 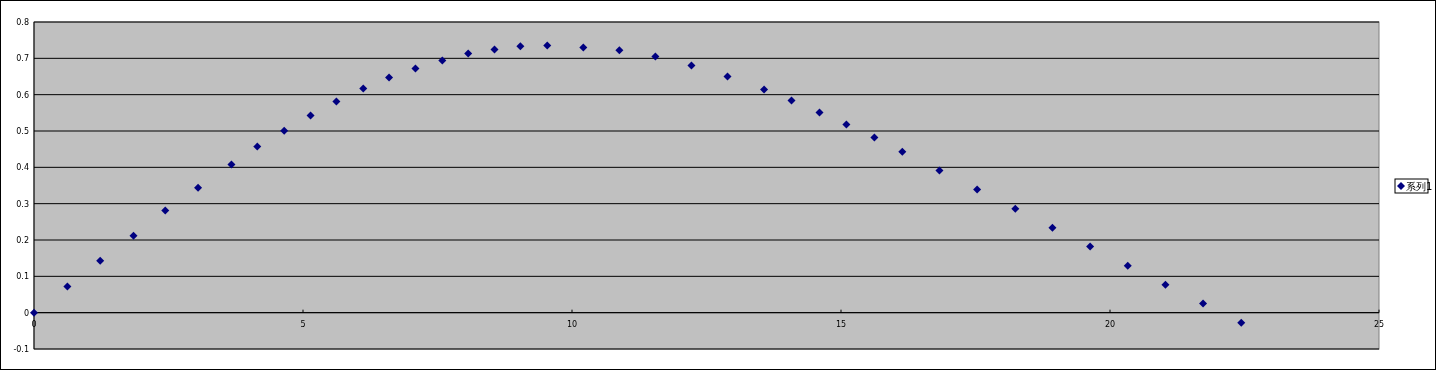 I want to click on x-tick-label: 15, so click(x=841, y=324).